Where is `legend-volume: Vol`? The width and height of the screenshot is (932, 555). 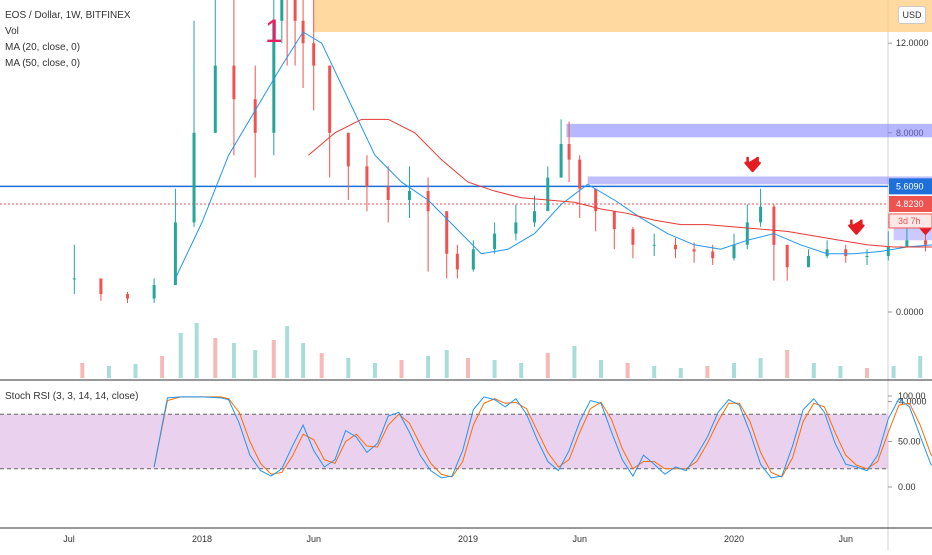 legend-volume: Vol is located at coordinates (12, 31).